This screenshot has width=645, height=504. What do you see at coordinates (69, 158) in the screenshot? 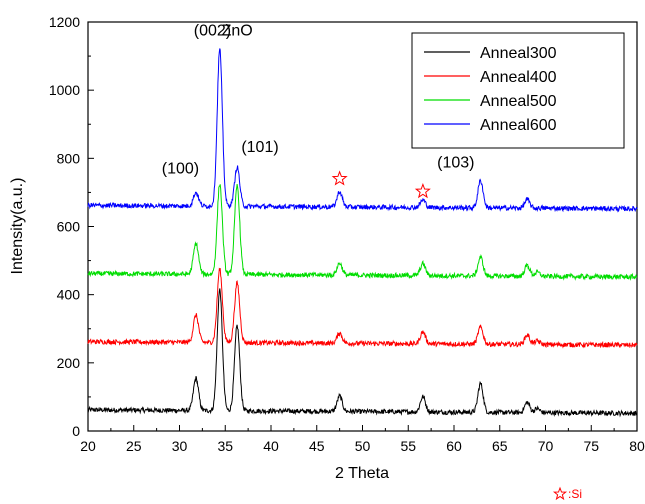
I see `y-tick-label: 800` at bounding box center [69, 158].